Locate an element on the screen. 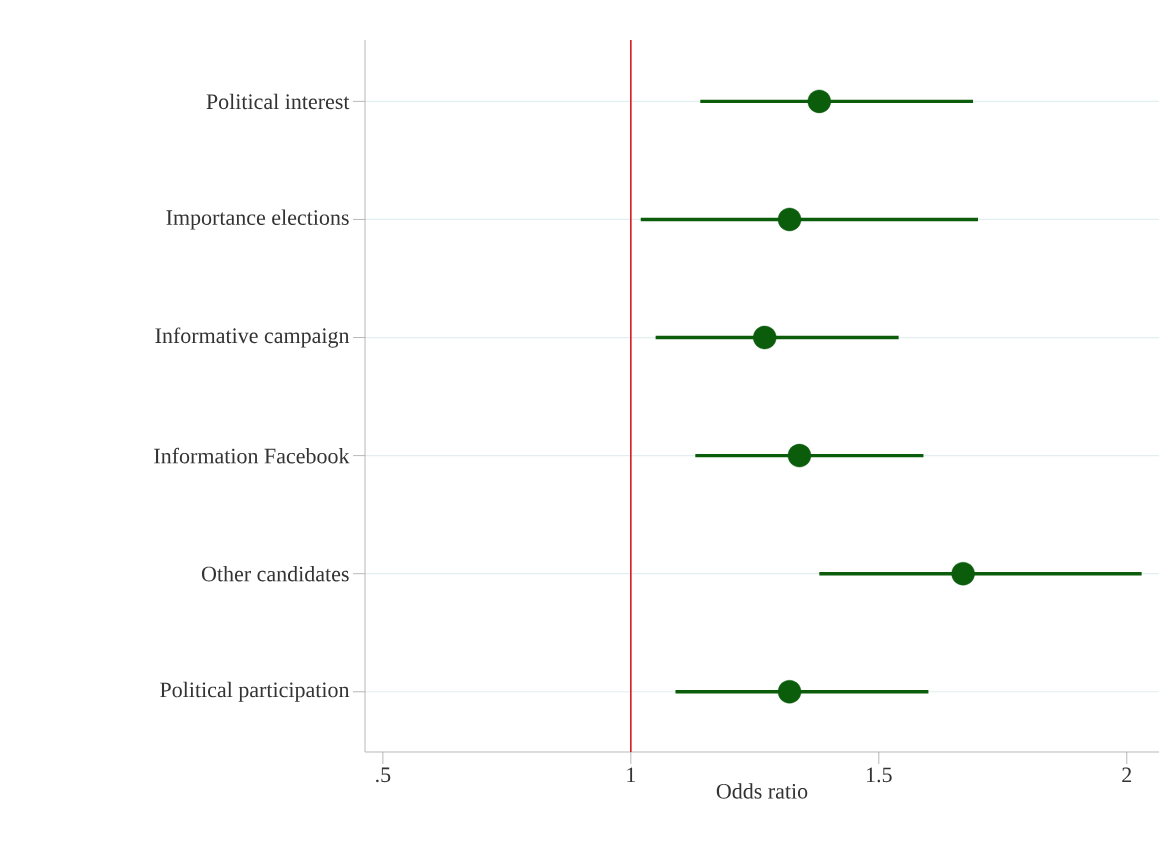 This screenshot has width=1174, height=860. y-tick-label: Importance elections is located at coordinates (257, 219).